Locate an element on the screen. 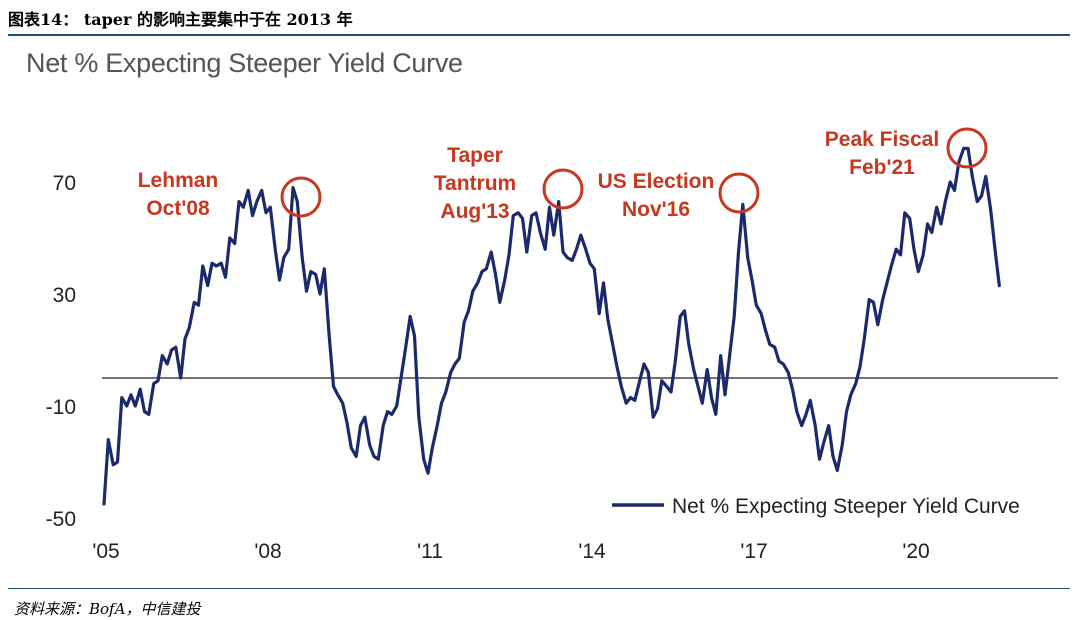  header-rule is located at coordinates (539, 35).